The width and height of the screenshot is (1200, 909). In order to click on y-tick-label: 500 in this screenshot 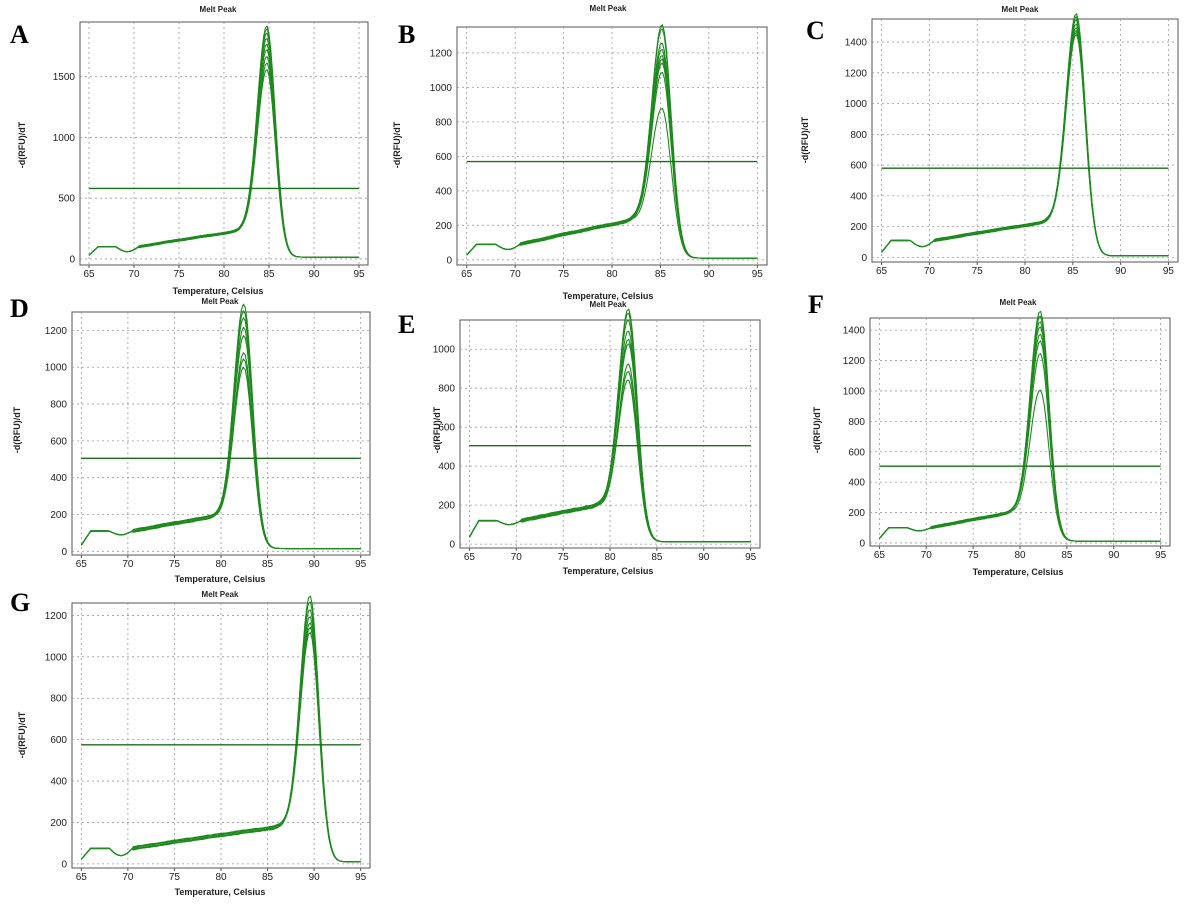, I will do `click(66, 199)`.